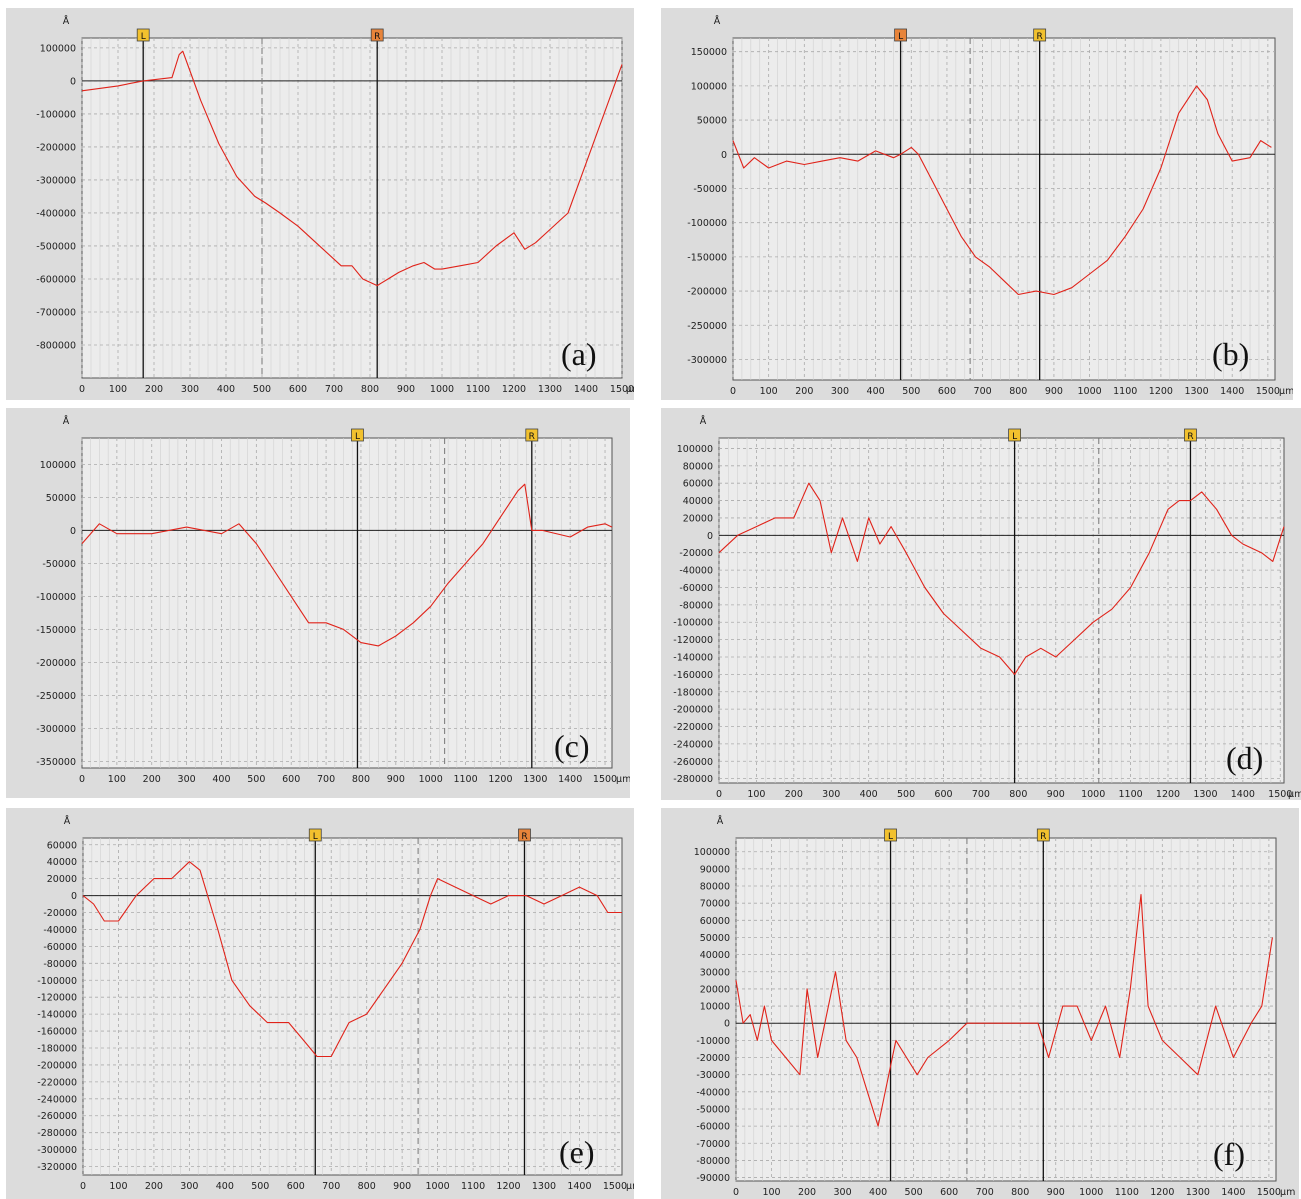  Describe the element at coordinates (693, 744) in the screenshot. I see `y-tick-label: -240000` at that location.